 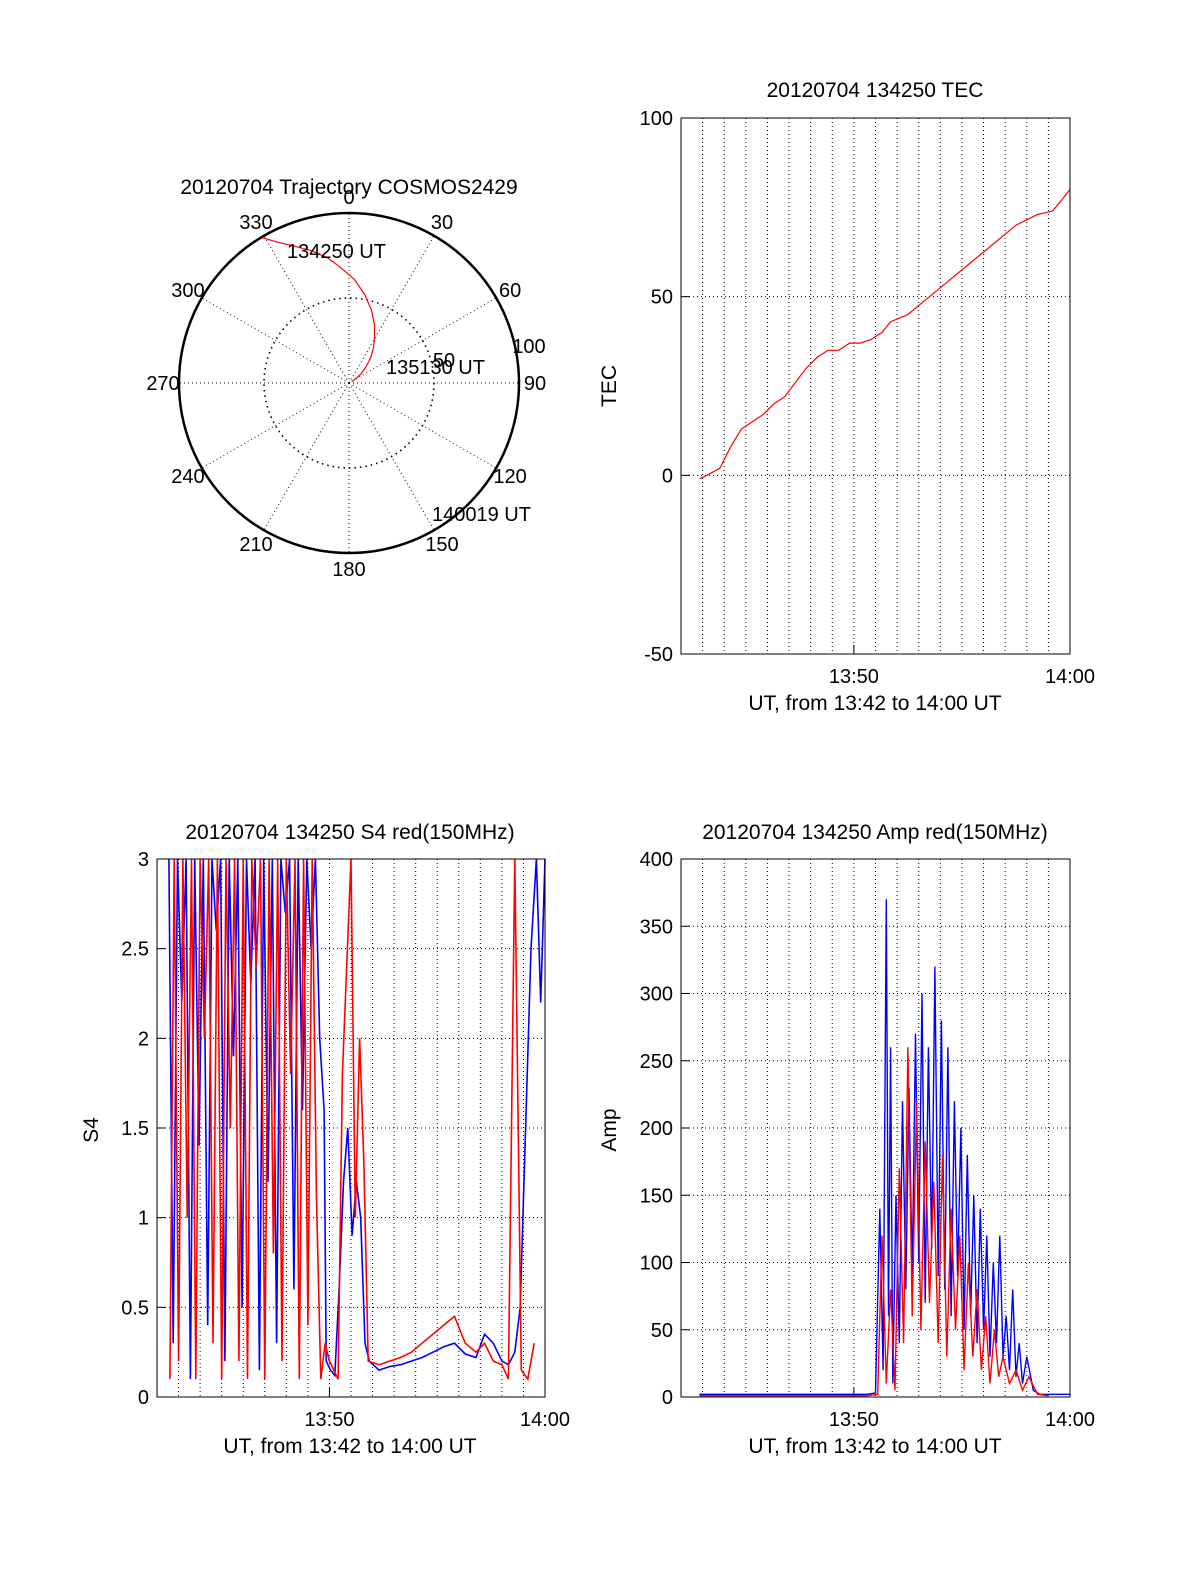 What do you see at coordinates (442, 223) in the screenshot?
I see `polar-angle-label: 30` at bounding box center [442, 223].